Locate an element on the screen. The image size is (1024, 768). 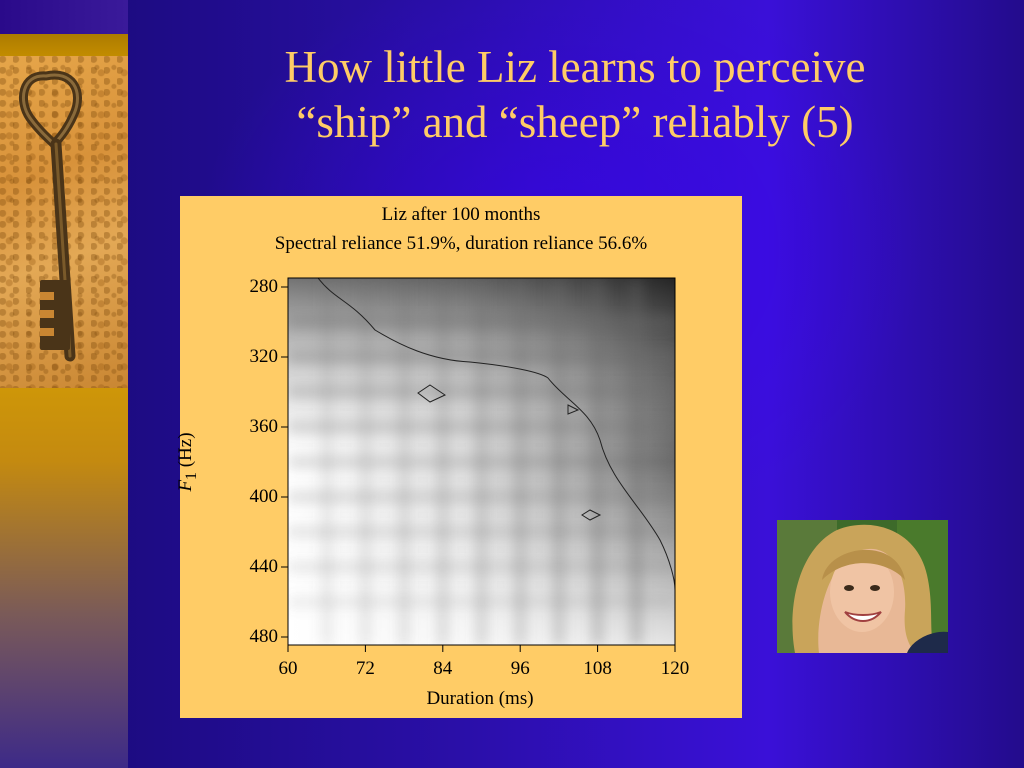
x-tick-label: 60 is located at coordinates (288, 668).